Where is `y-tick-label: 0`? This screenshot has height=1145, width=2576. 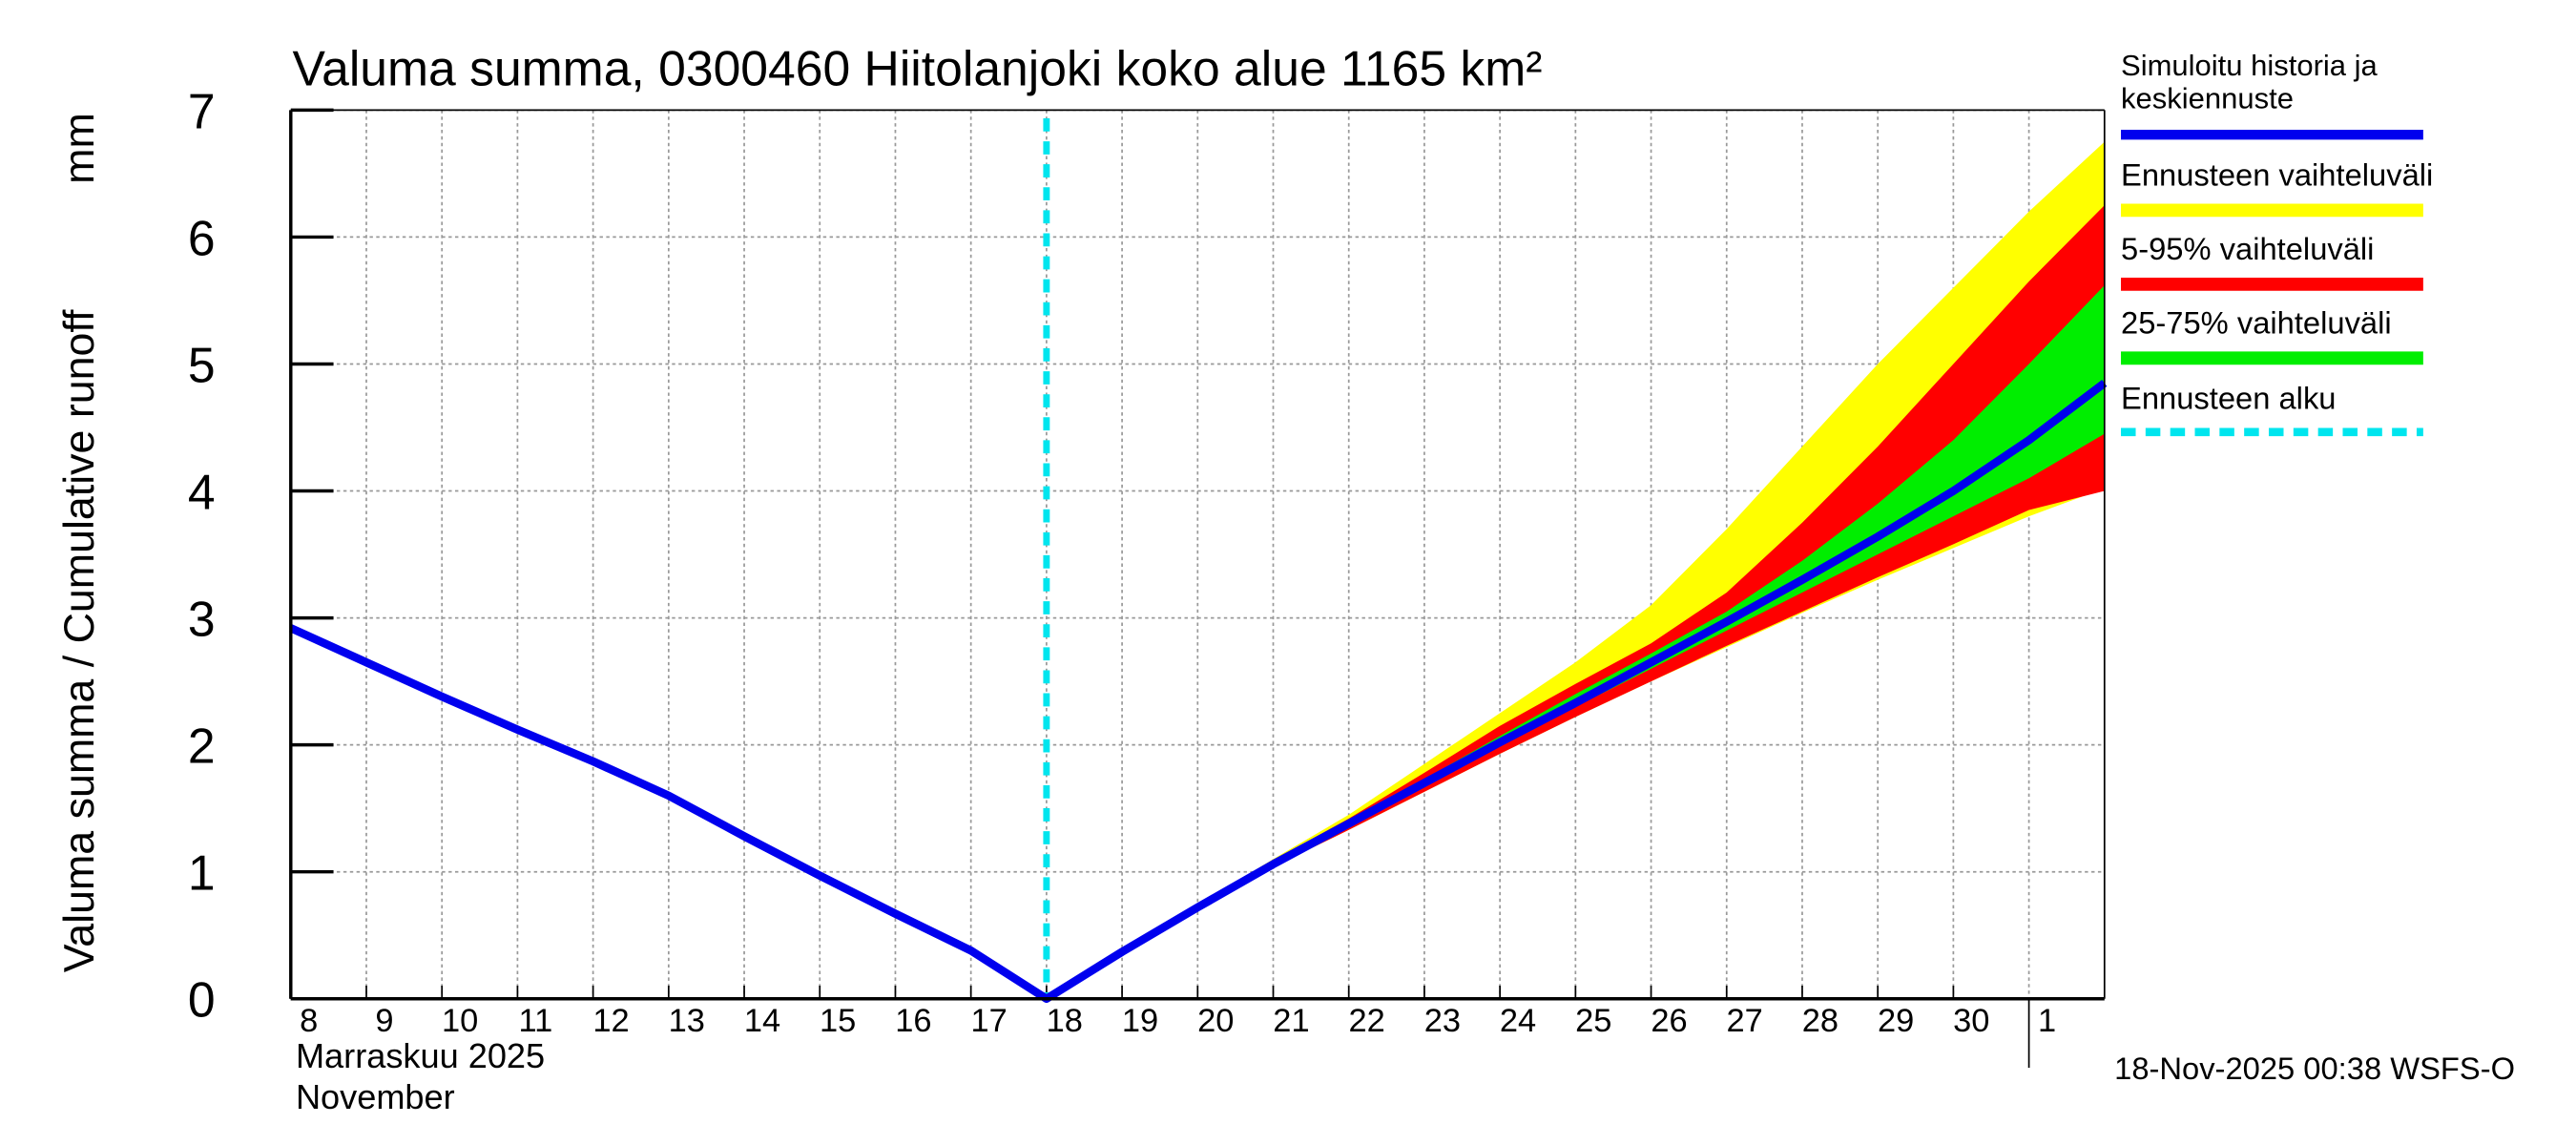 y-tick-label: 0 is located at coordinates (202, 1000).